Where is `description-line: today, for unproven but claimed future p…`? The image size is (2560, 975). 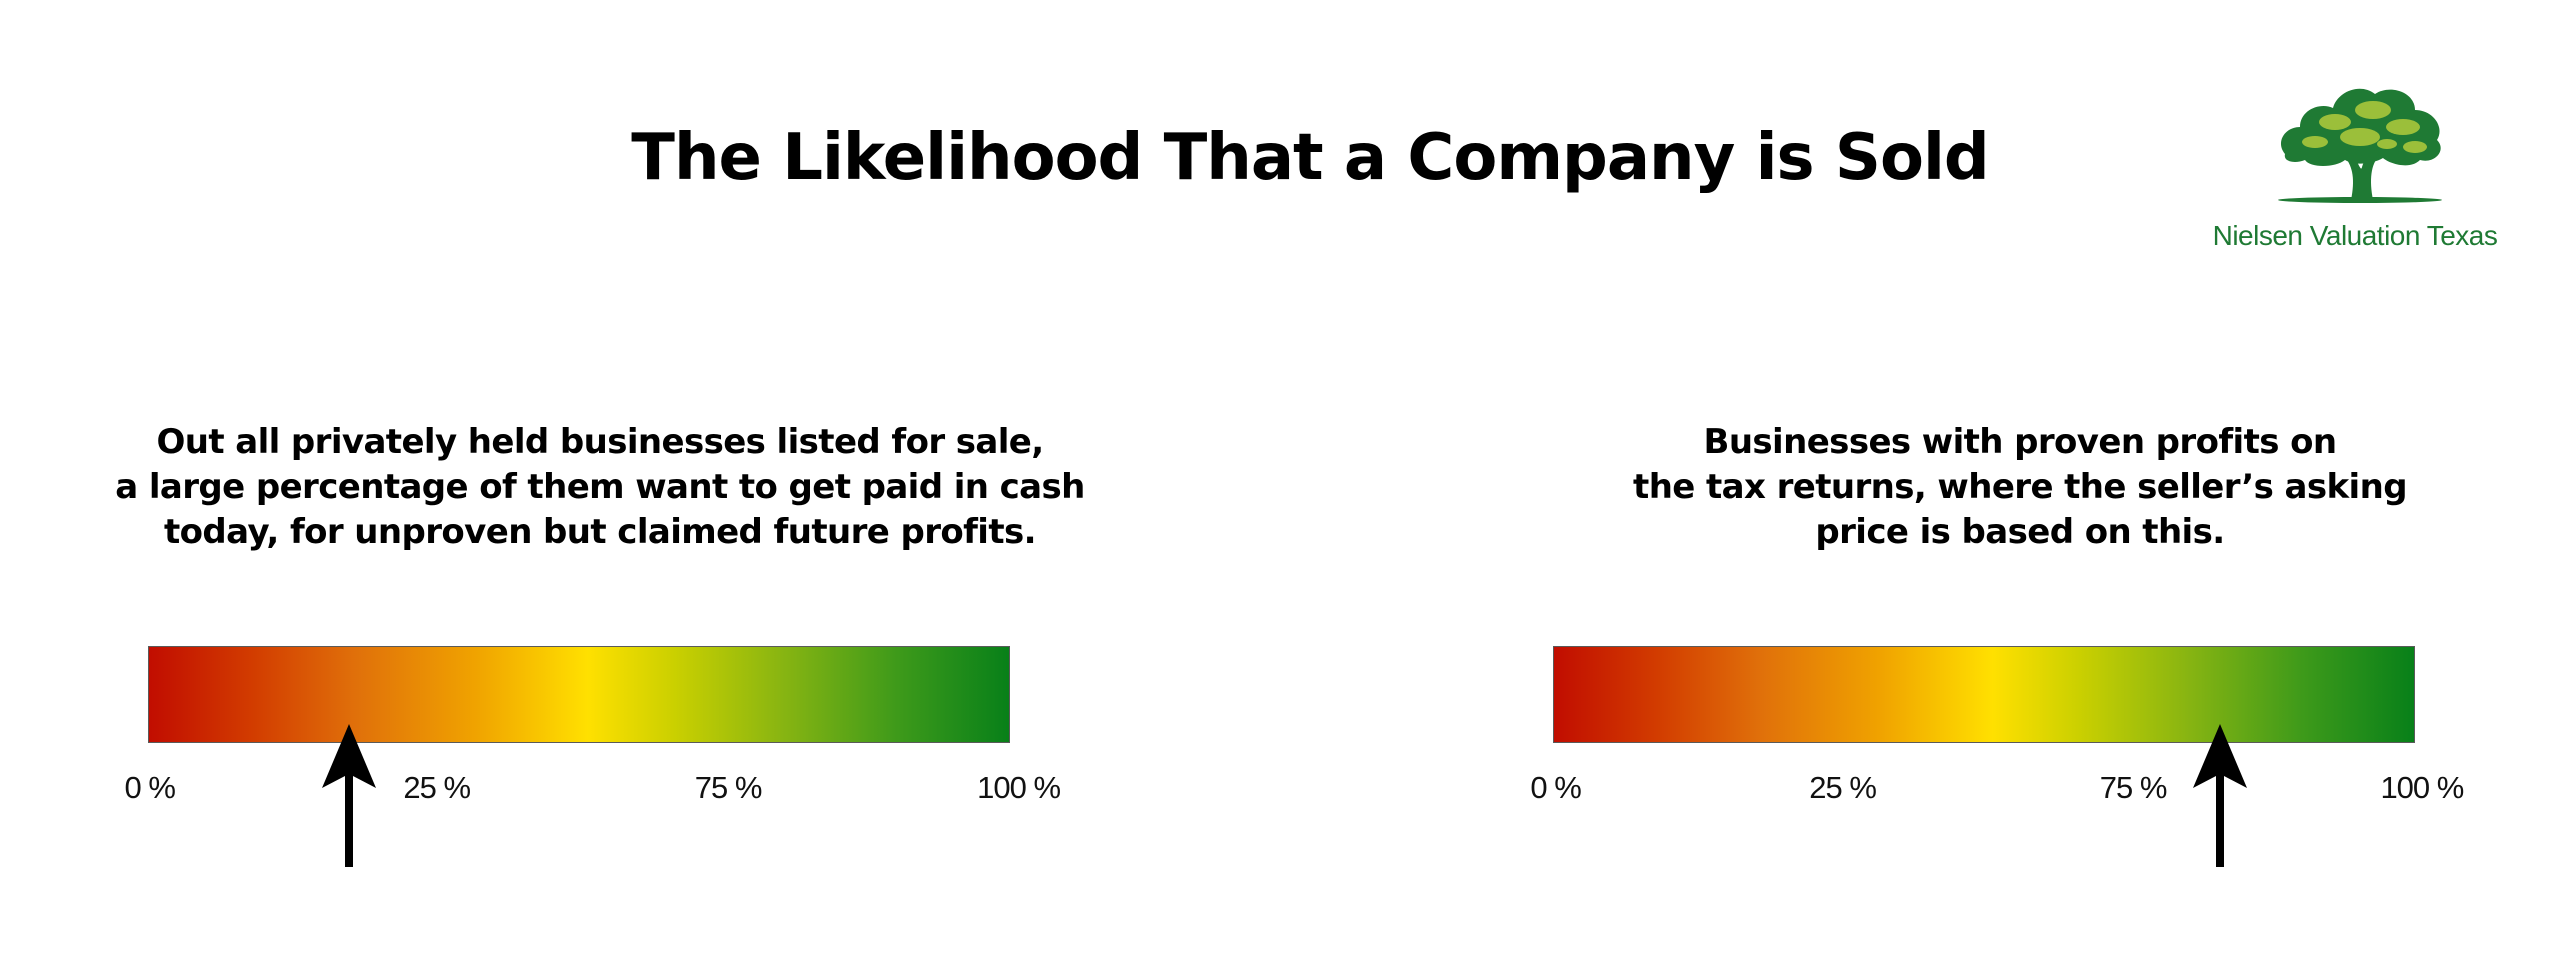
description-line: today, for unproven but claimed future p… is located at coordinates (600, 532).